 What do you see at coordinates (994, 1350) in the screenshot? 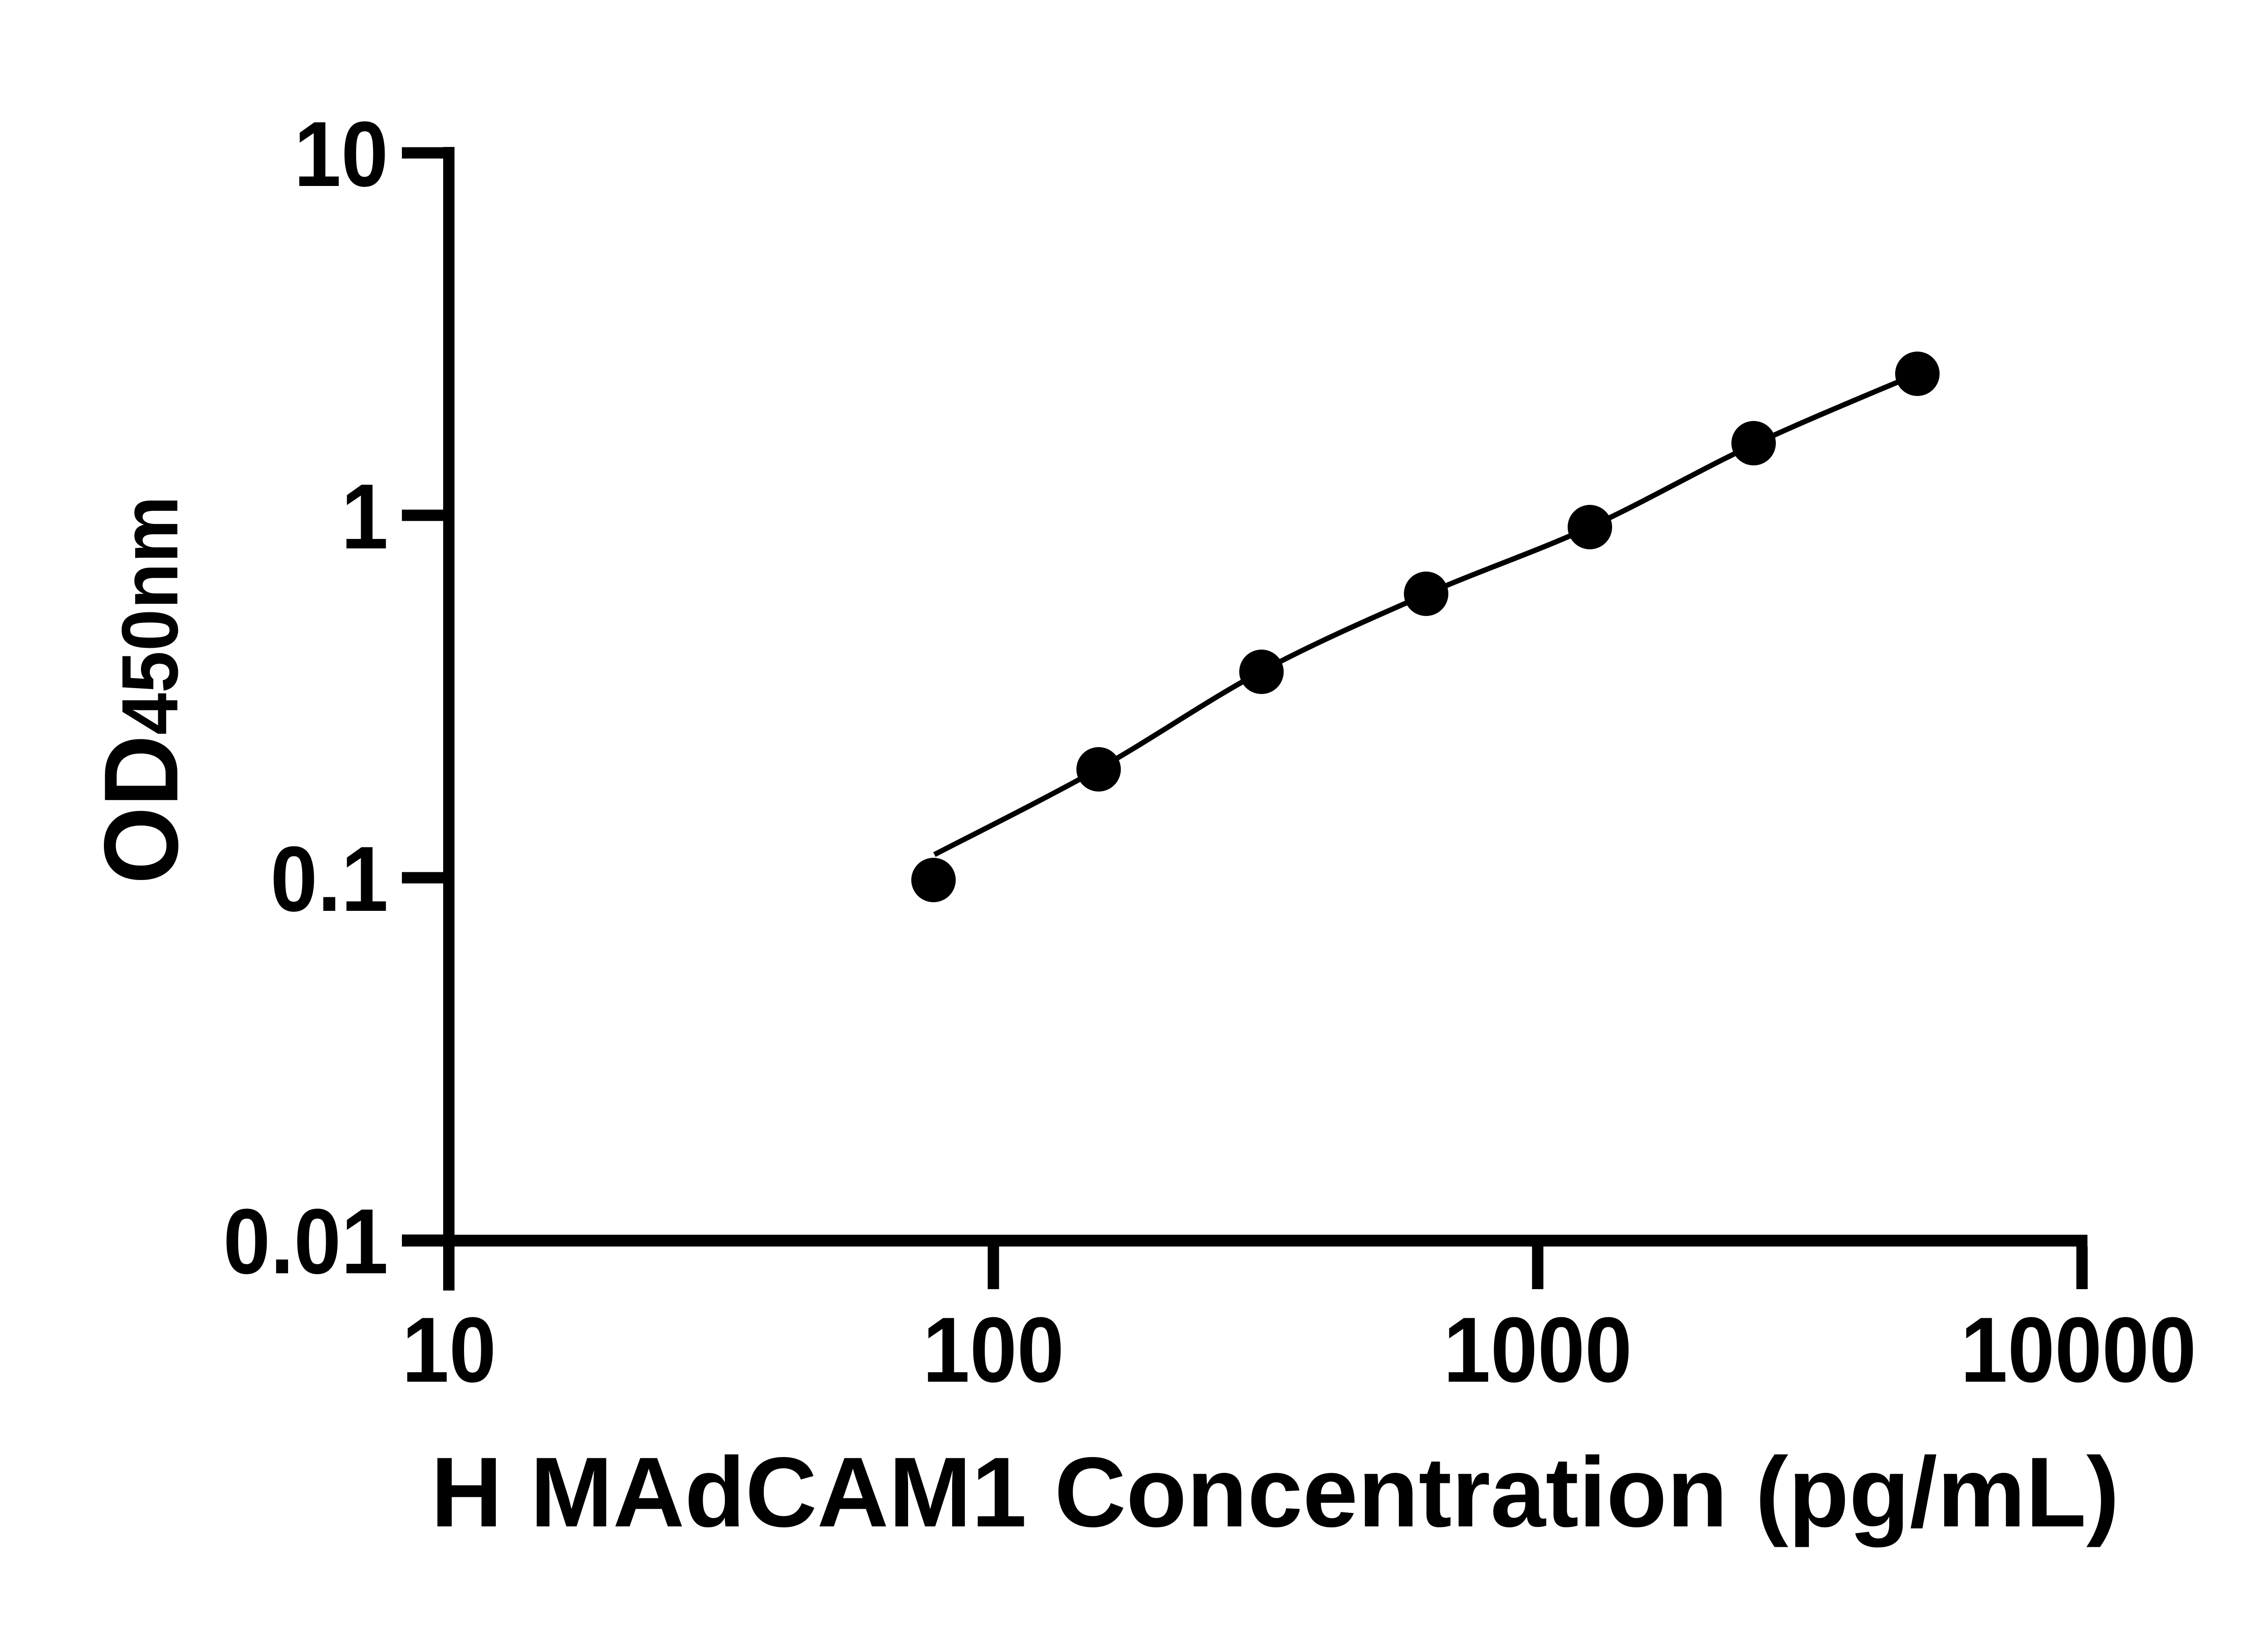
I see `svg-text: 100` at bounding box center [994, 1350].